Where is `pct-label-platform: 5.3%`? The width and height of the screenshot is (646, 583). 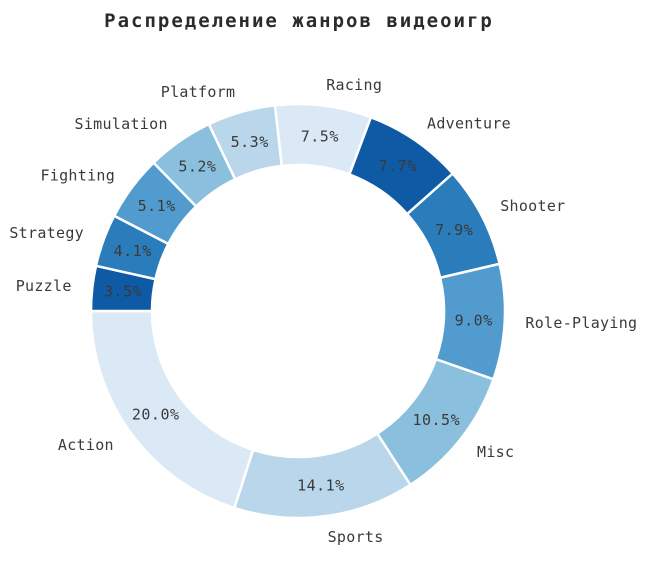
pct-label-platform: 5.3% is located at coordinates (250, 142).